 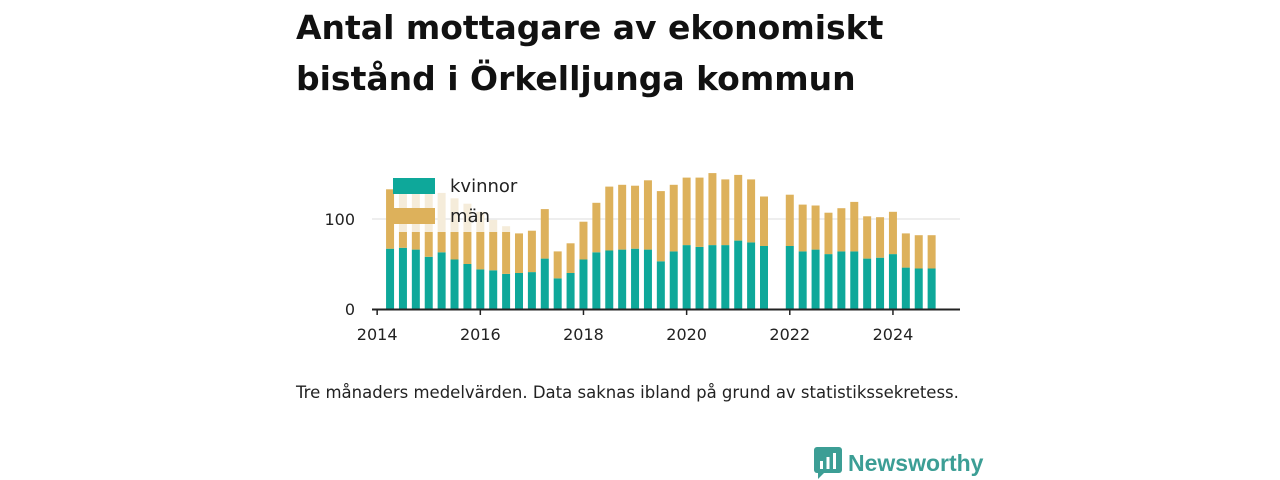 What do you see at coordinates (828, 463) in the screenshot?
I see `newsworthy-logo-icon` at bounding box center [828, 463].